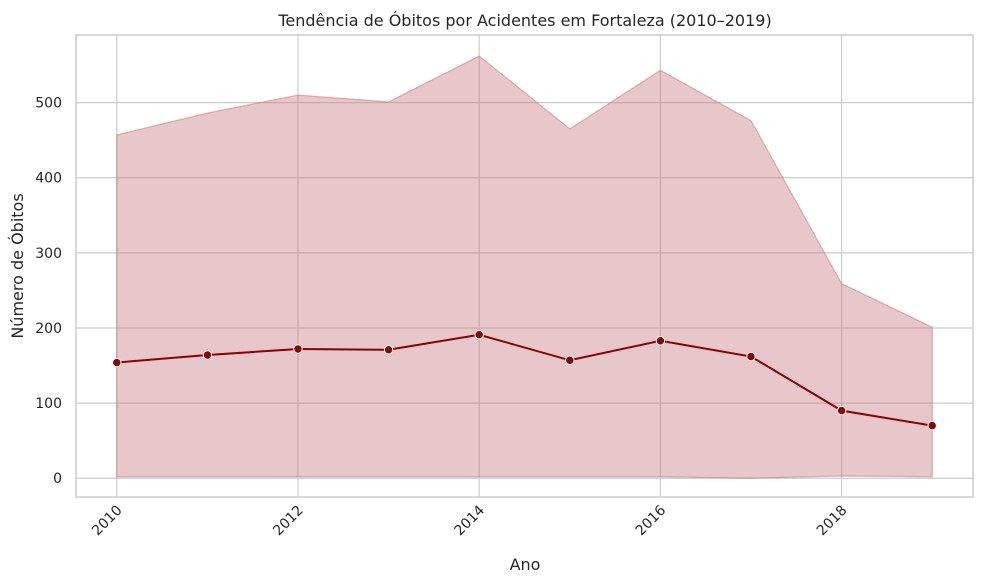 This screenshot has height=584, width=984. Describe the element at coordinates (48, 104) in the screenshot. I see `y-tick-label: 500` at that location.